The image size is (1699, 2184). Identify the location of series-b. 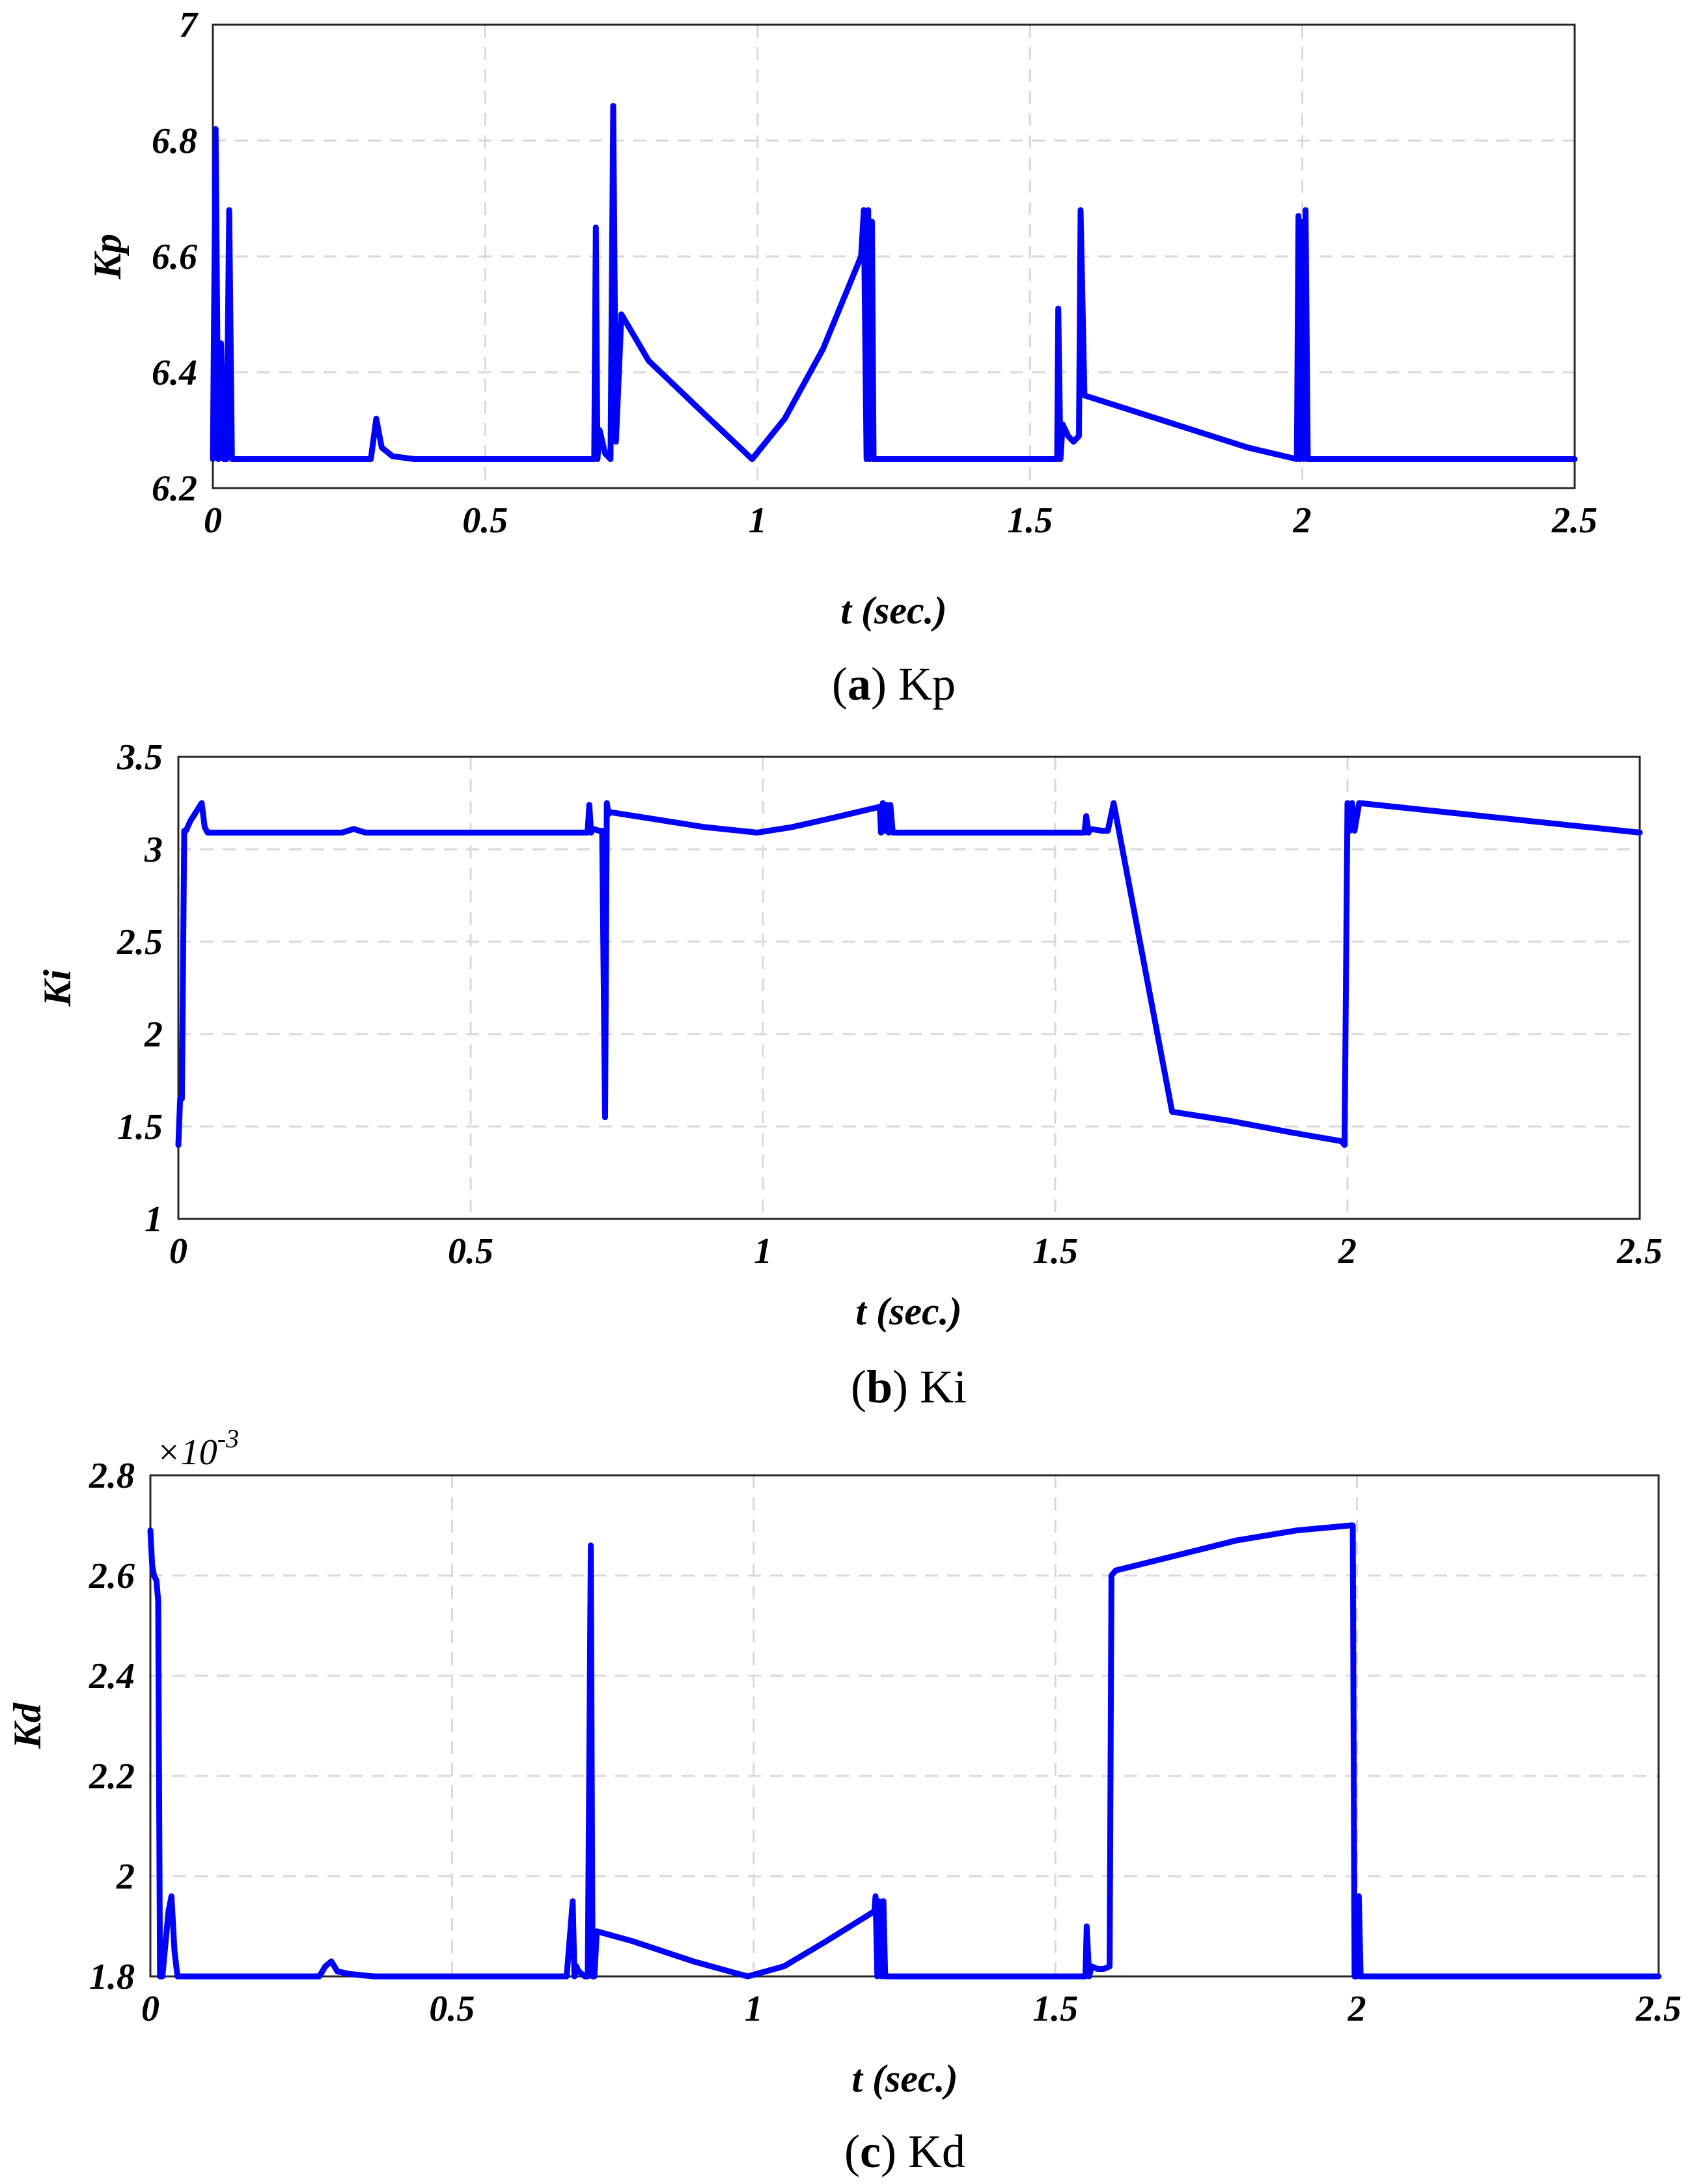
(909, 974).